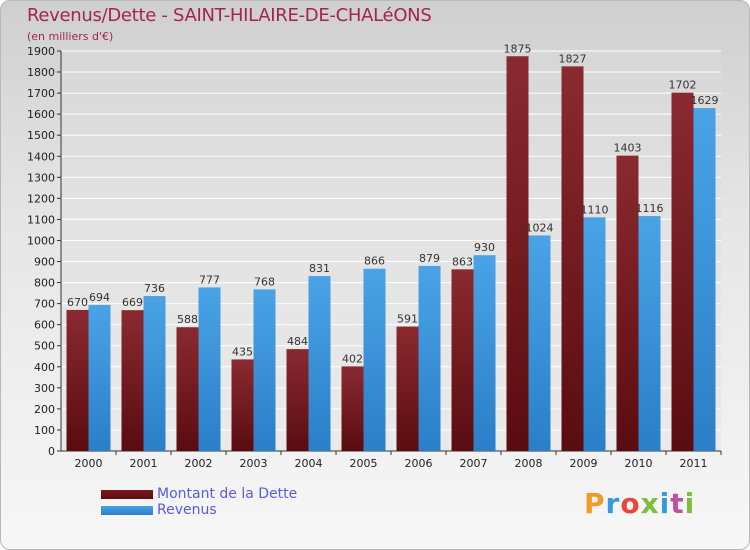  Describe the element at coordinates (209, 279) in the screenshot. I see `value-label-revenue: 777` at that location.